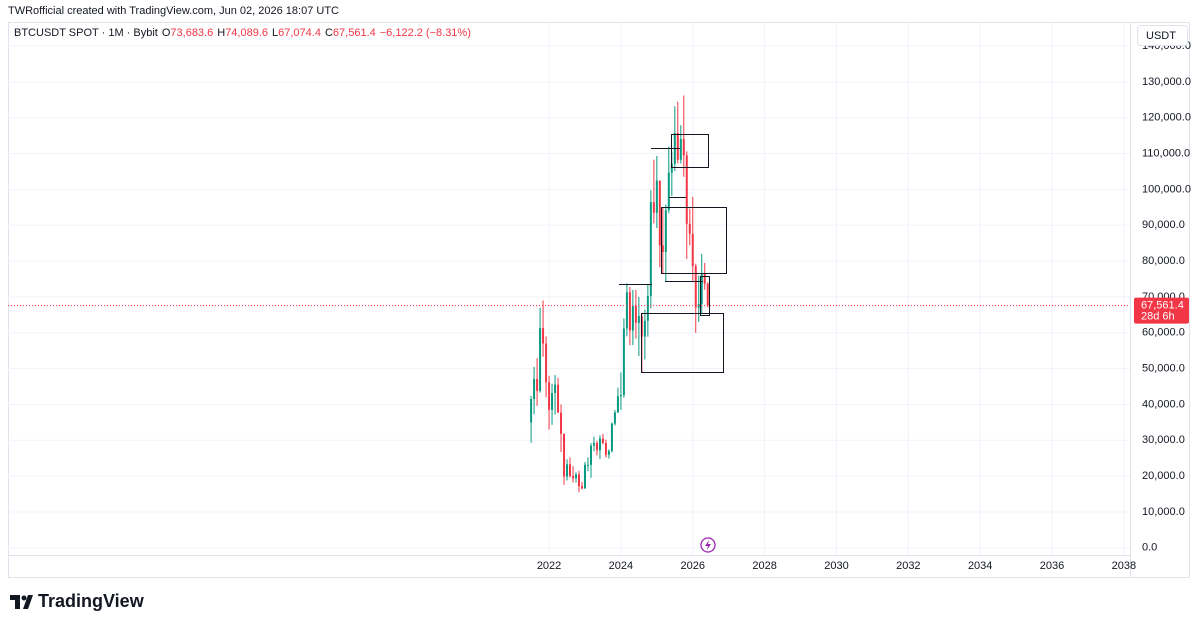  Describe the element at coordinates (425, 33) in the screenshot. I see `legend-text: −6,122.2 (−8.31%)` at that location.